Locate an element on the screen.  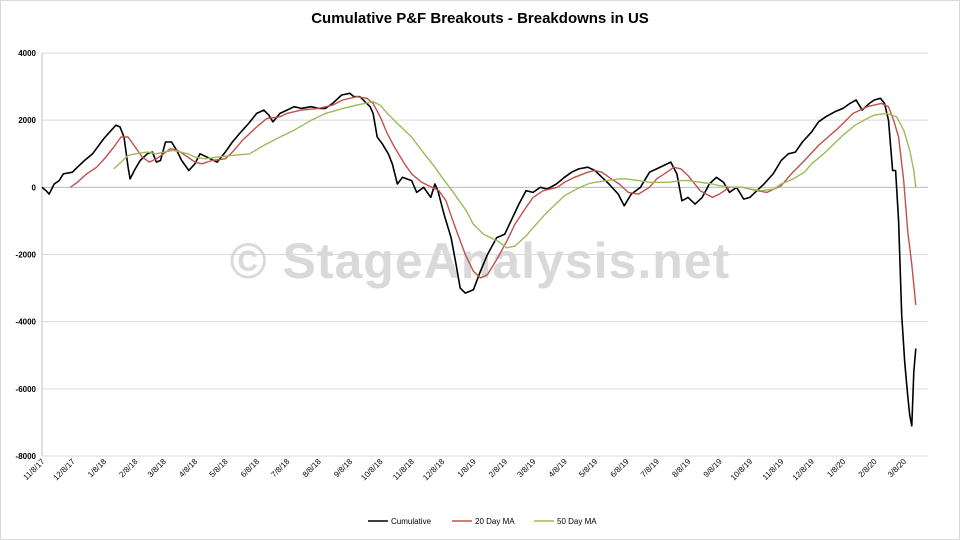
x-tick-label: 3/8/19 is located at coordinates (526, 468).